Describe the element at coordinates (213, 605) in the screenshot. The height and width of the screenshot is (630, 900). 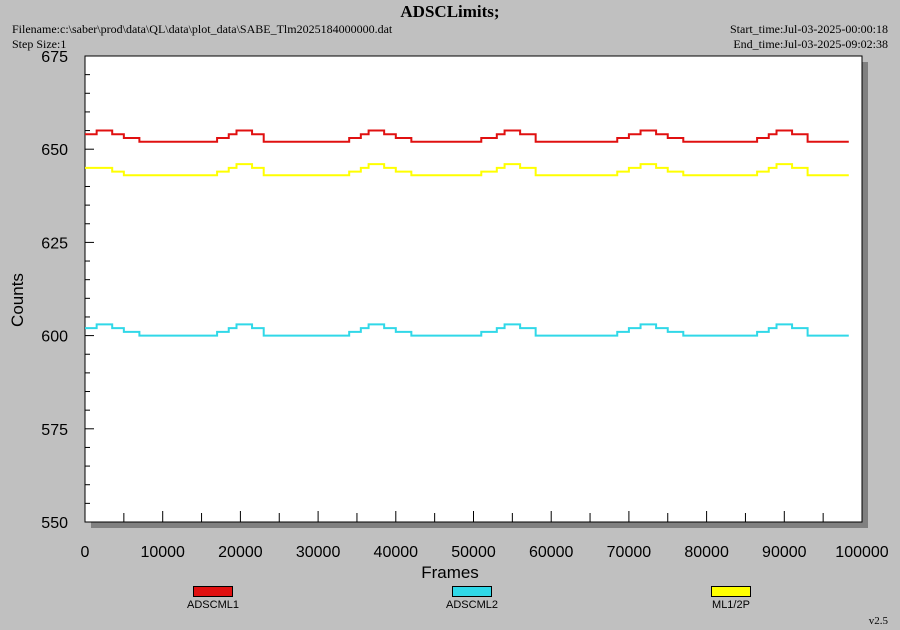
I see `legend-label: ADSCML1` at that location.